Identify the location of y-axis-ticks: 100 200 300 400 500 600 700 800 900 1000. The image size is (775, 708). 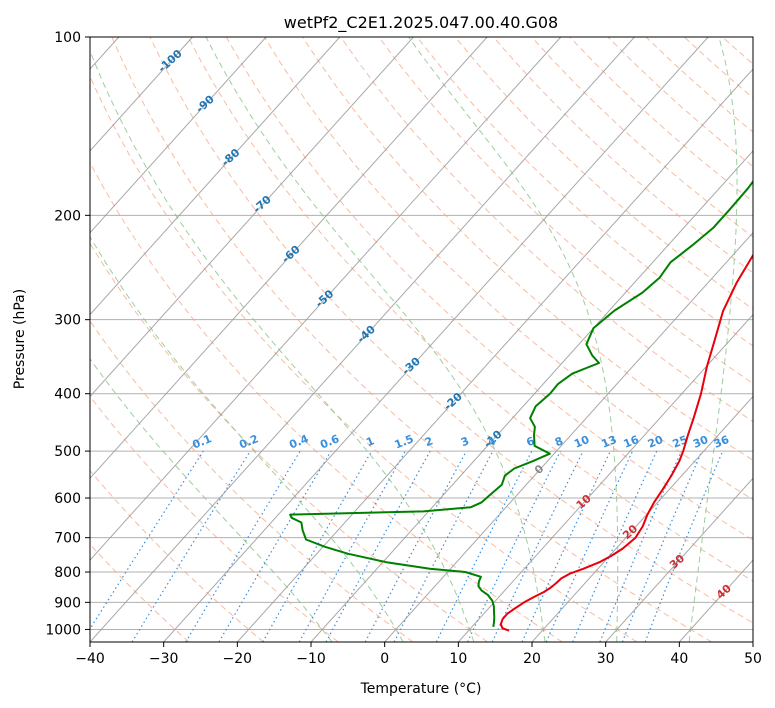
(67, 334).